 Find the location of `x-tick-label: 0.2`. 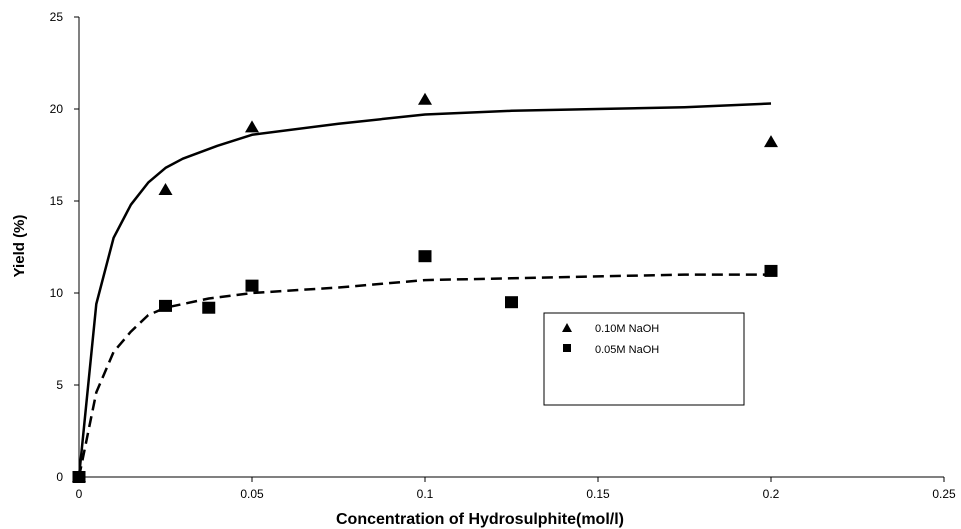

x-tick-label: 0.2 is located at coordinates (771, 494).